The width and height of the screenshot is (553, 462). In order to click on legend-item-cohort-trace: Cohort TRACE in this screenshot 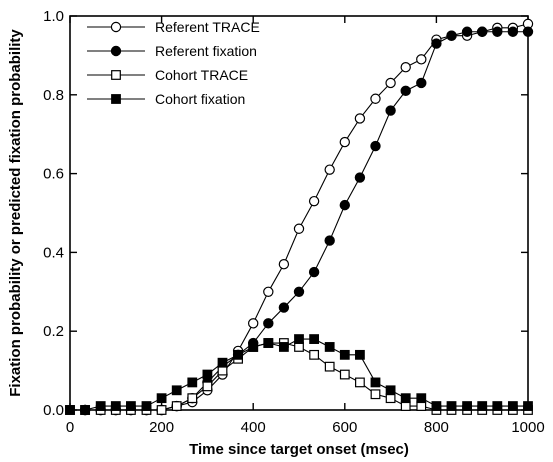, I will do `click(167, 75)`.